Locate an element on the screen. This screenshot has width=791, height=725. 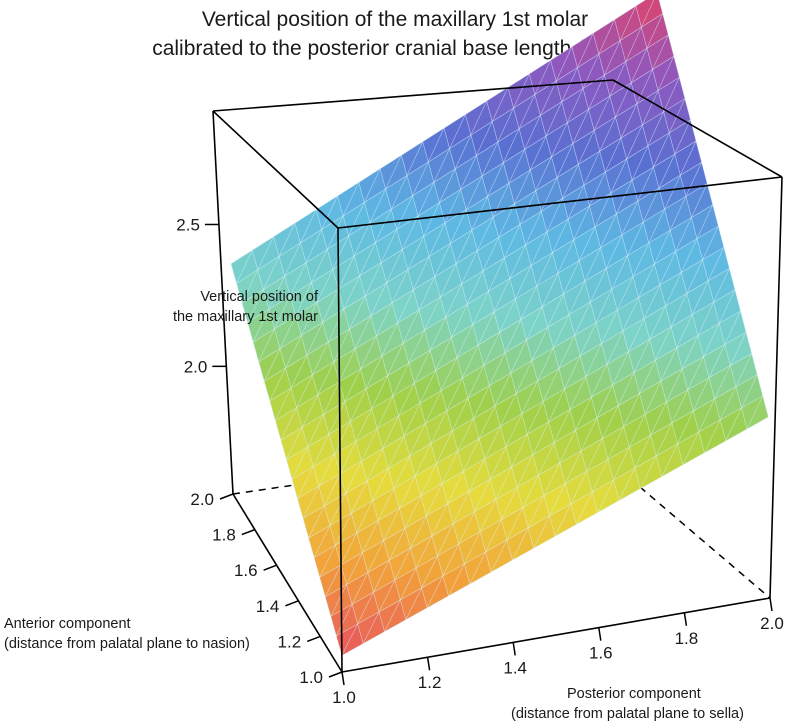
x-tick-label: 1.4 is located at coordinates (515, 667).